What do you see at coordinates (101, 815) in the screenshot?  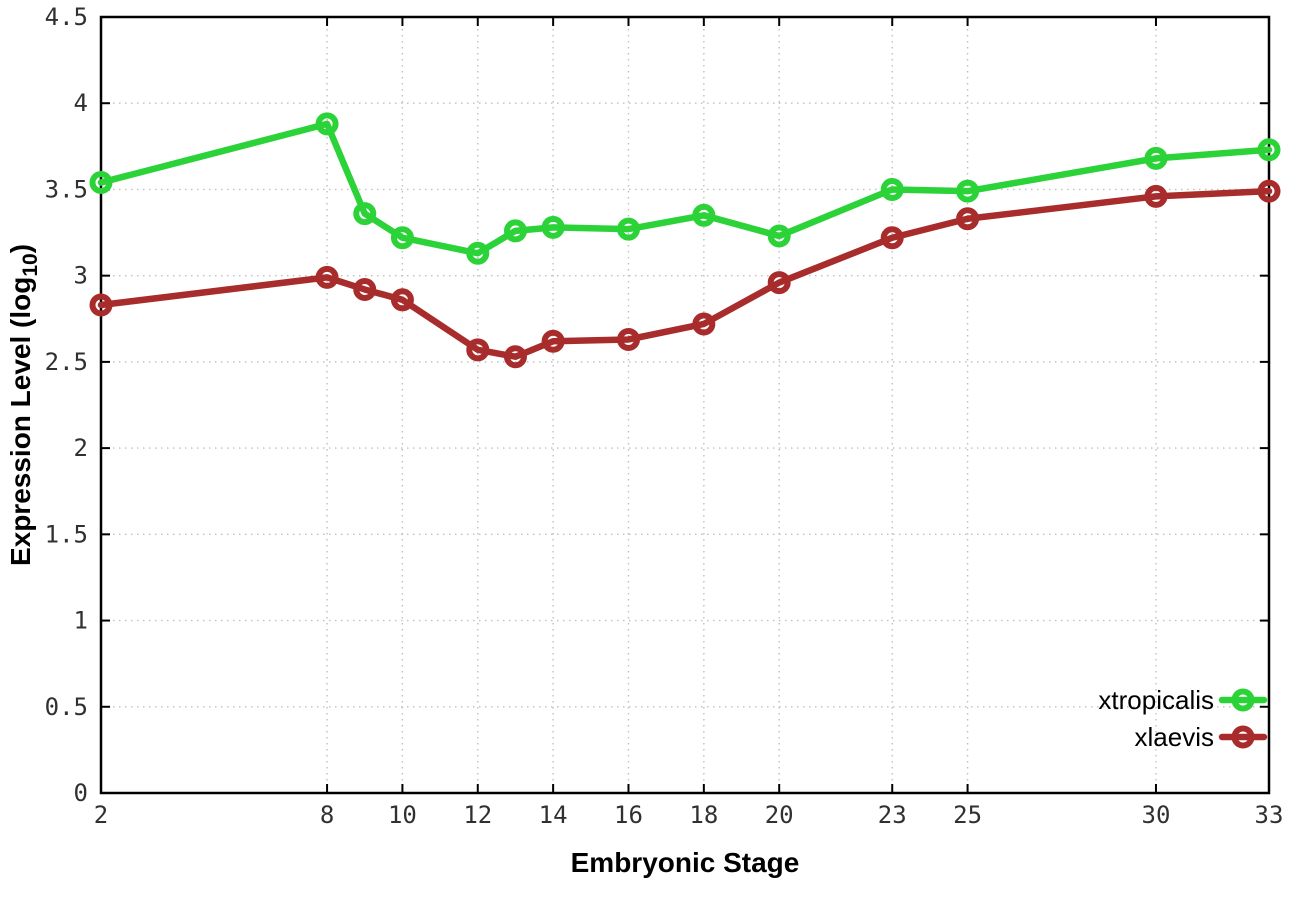 I see `x-tick-label: 2` at bounding box center [101, 815].